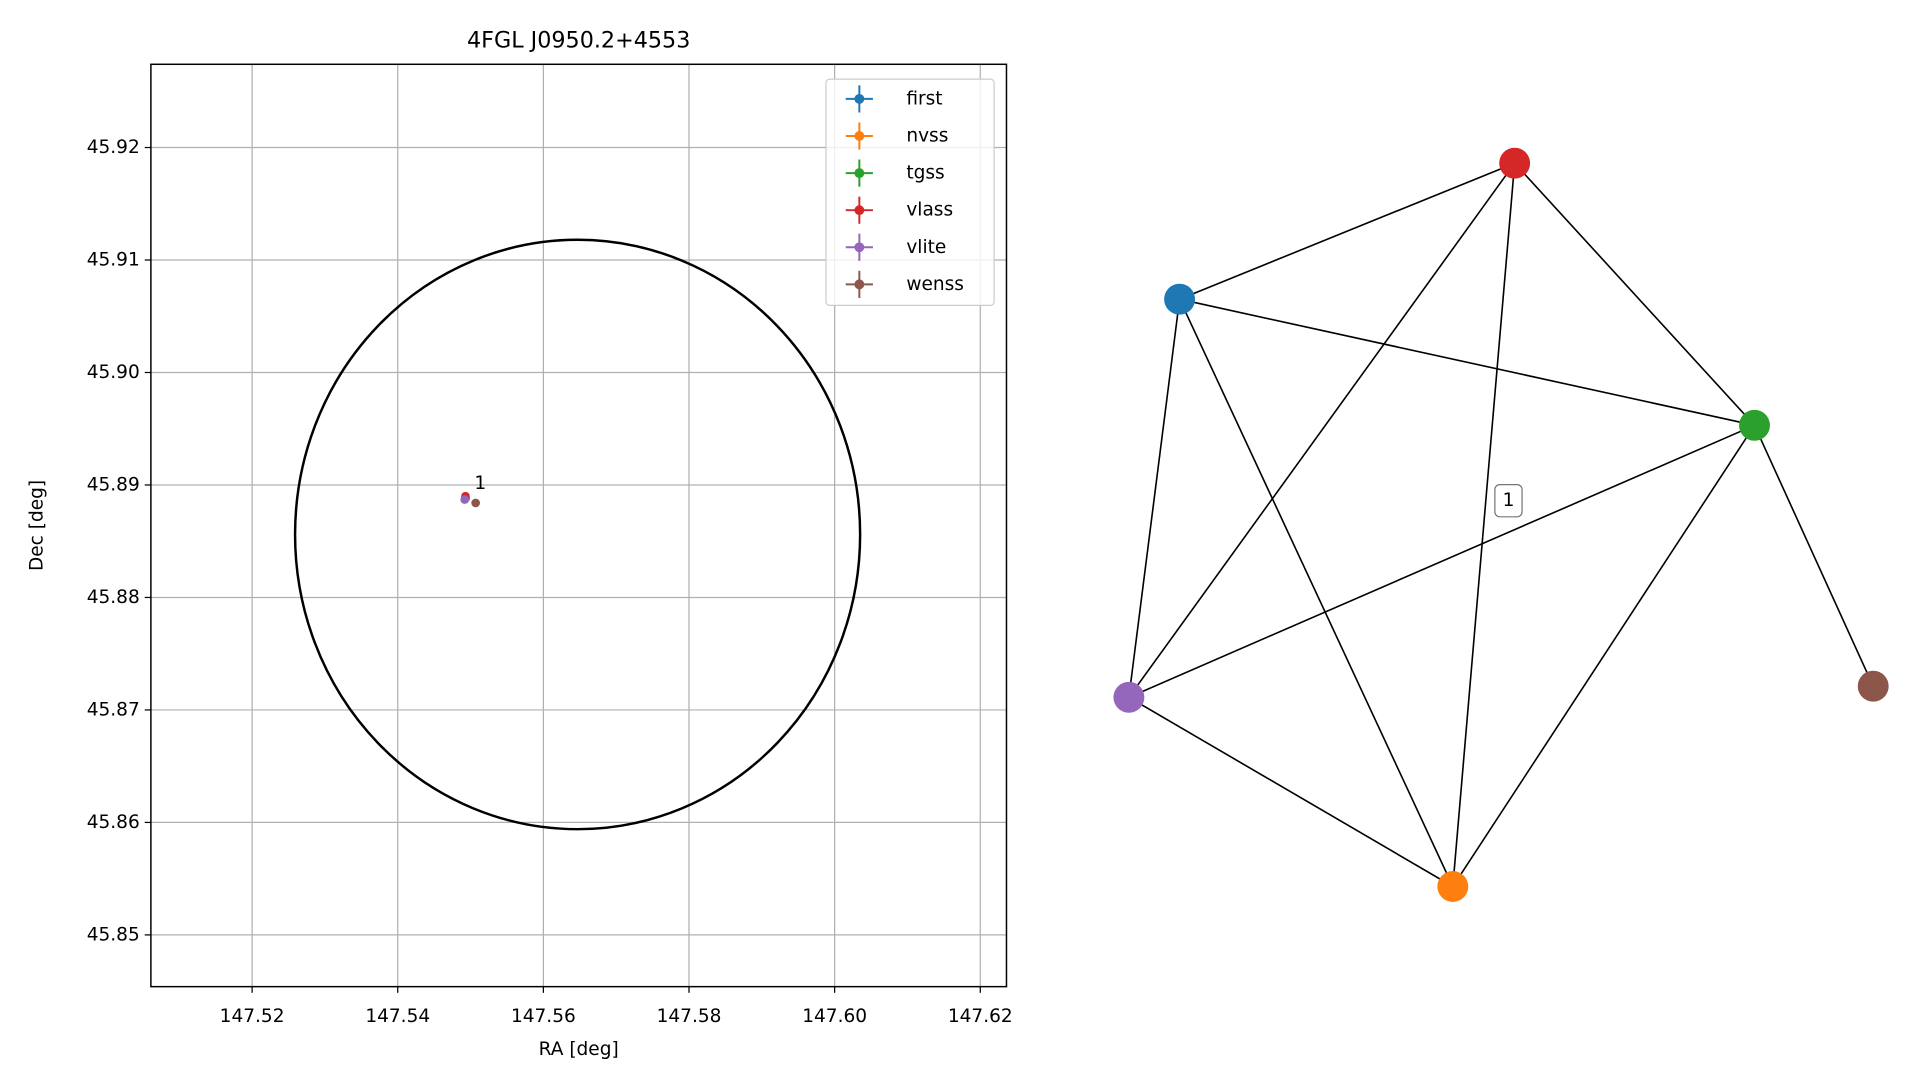  Describe the element at coordinates (910, 192) in the screenshot. I see `legend-box` at that location.